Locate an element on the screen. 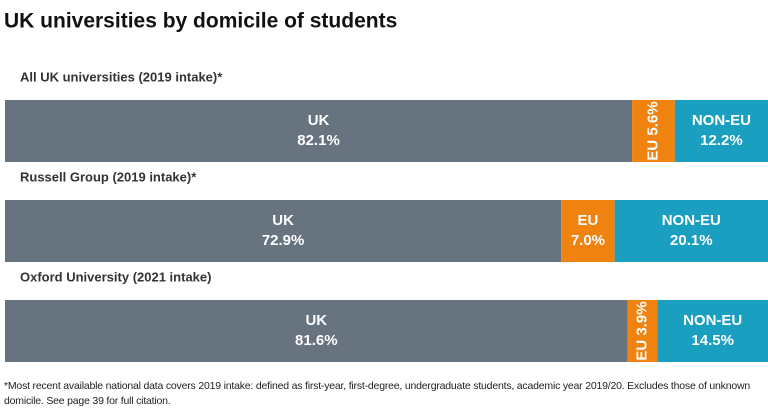  value-label: 82.1% is located at coordinates (318, 140).